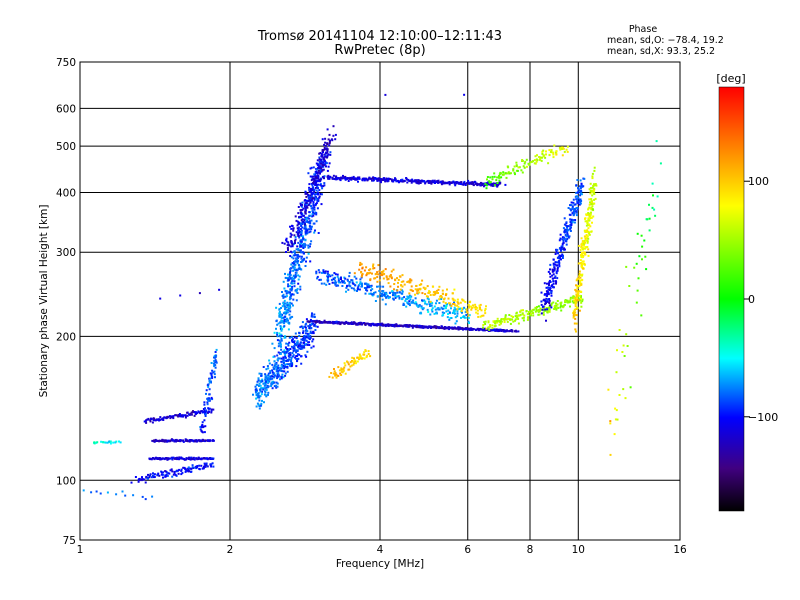 This screenshot has width=800, height=600. Describe the element at coordinates (66, 253) in the screenshot. I see `y-tick-label: 300` at that location.